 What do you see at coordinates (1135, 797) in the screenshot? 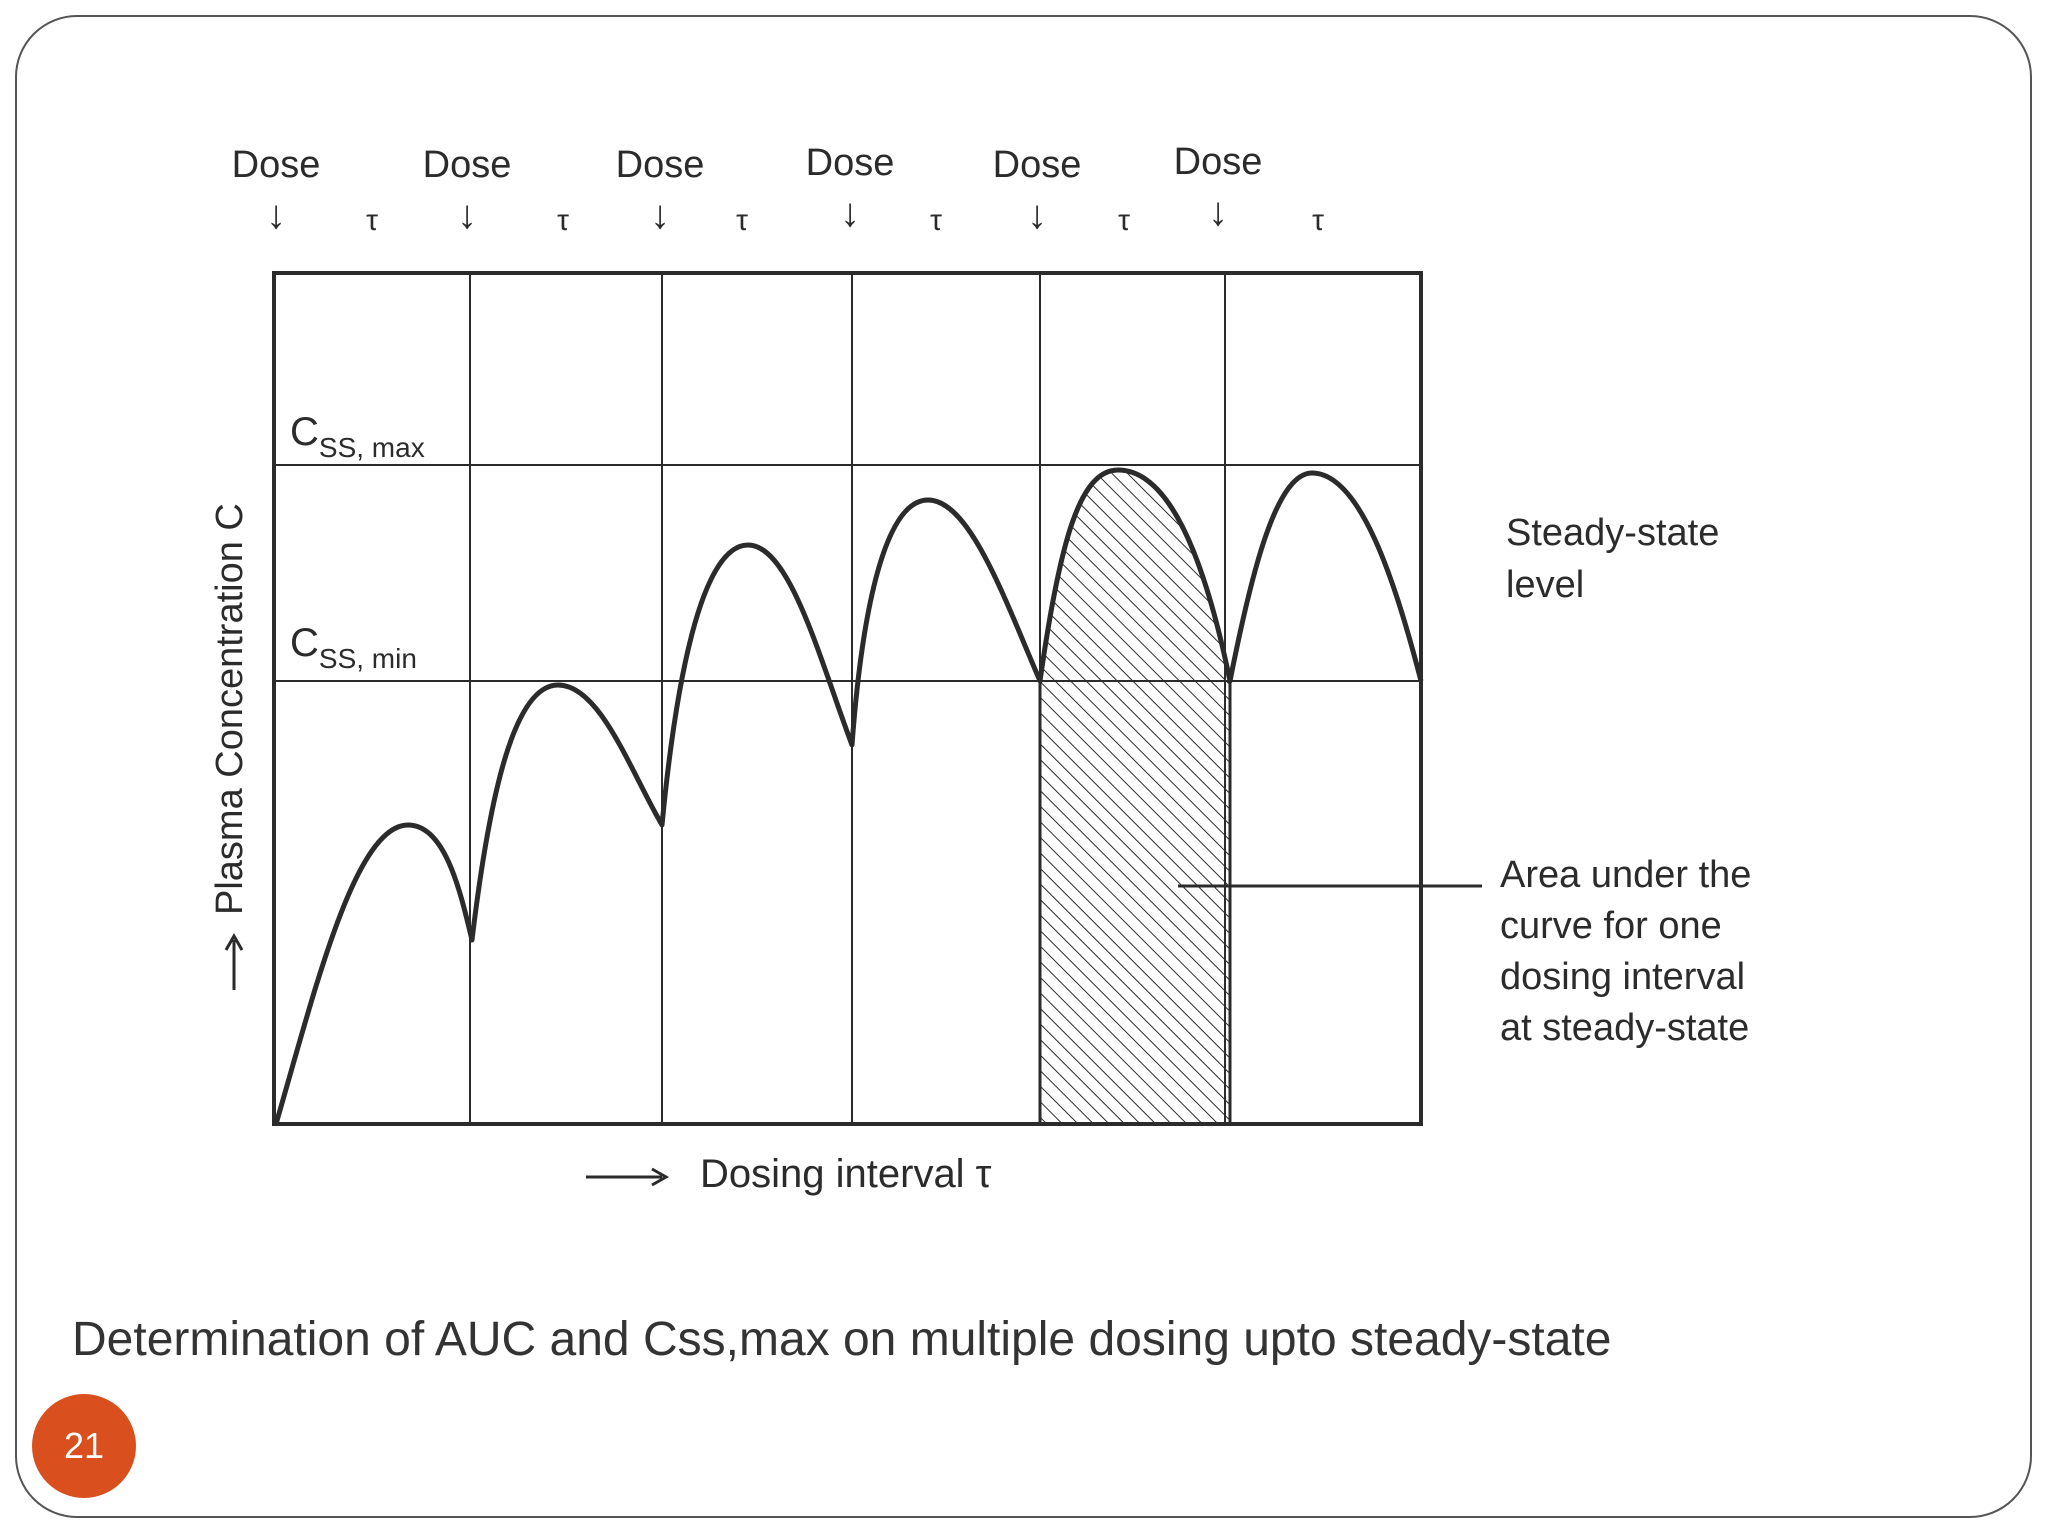
I see `auc-hatched-area` at bounding box center [1135, 797].